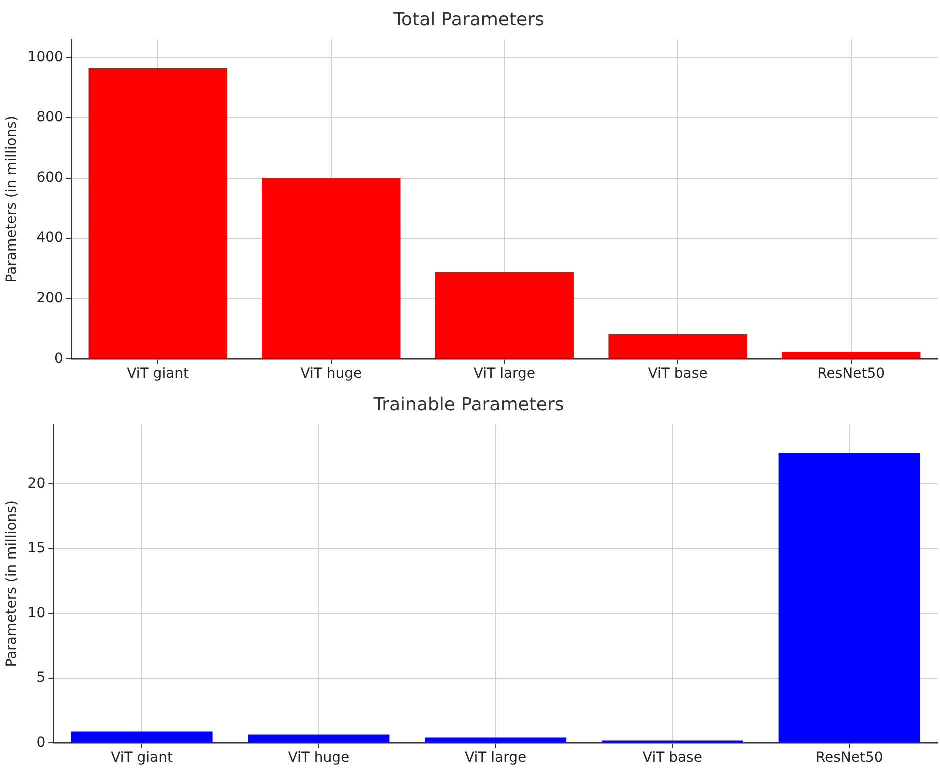 Image resolution: width=940 pixels, height=769 pixels. Describe the element at coordinates (50, 118) in the screenshot. I see `y-tick-label: 800` at that location.